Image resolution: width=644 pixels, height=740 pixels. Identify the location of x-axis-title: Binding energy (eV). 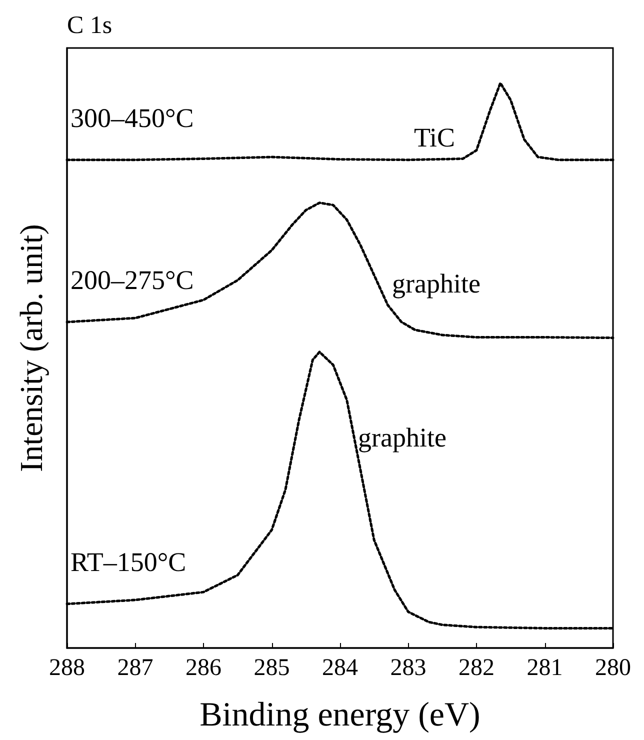
(340, 715).